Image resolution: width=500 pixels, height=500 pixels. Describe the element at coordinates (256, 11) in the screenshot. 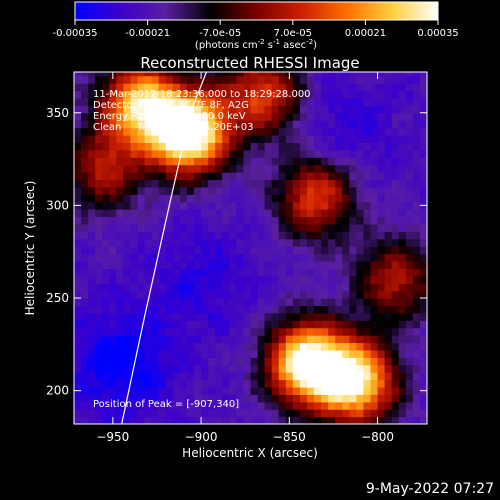

I see `colorbar` at that location.